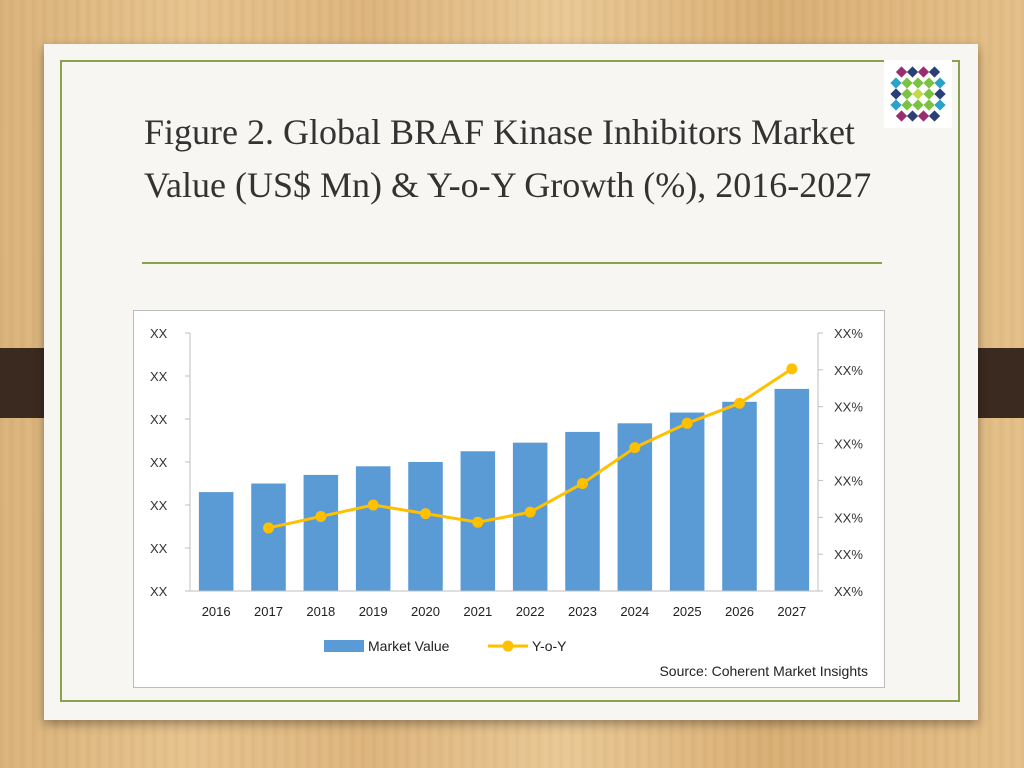  What do you see at coordinates (739, 611) in the screenshot?
I see `x-tick-label: 2026` at bounding box center [739, 611].